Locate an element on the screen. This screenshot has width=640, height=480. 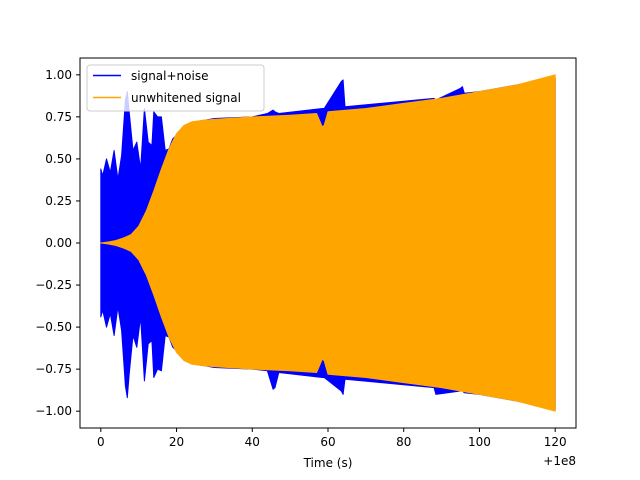
y-tick-label: 0.25 is located at coordinates (58, 201).